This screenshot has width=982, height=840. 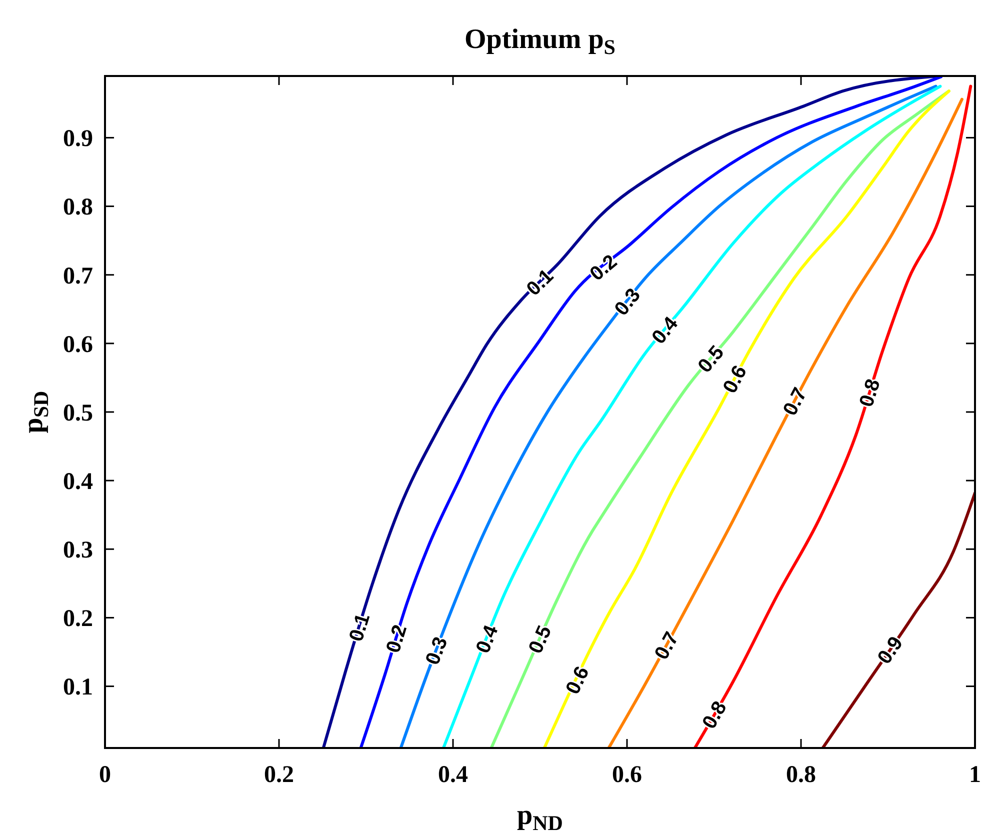 I want to click on x-tick-label: 0.4, so click(x=453, y=775).